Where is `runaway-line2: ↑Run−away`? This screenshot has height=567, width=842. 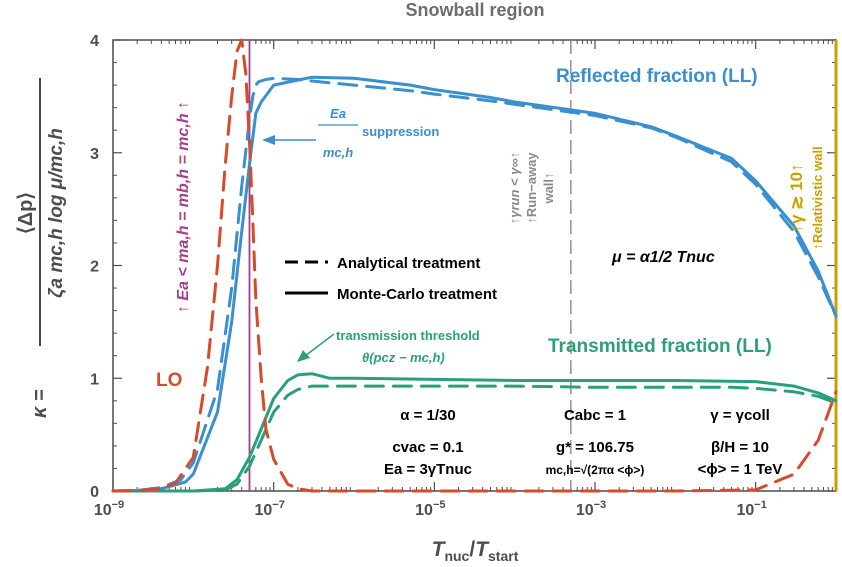
runaway-line2: ↑Run−away is located at coordinates (531, 188).